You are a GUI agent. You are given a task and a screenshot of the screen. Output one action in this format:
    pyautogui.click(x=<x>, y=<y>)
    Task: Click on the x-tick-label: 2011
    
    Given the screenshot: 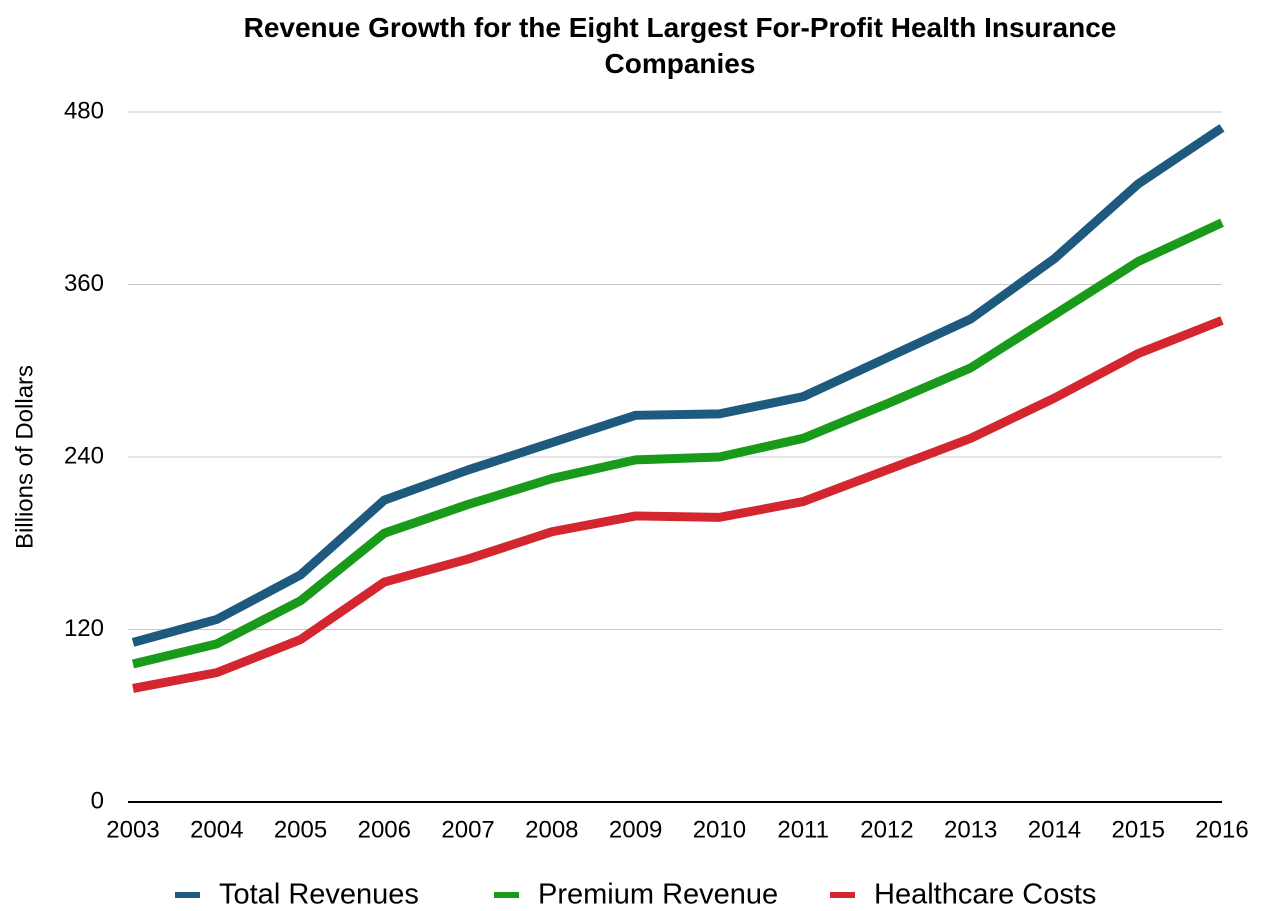 What is the action you would take?
    pyautogui.click(x=803, y=829)
    